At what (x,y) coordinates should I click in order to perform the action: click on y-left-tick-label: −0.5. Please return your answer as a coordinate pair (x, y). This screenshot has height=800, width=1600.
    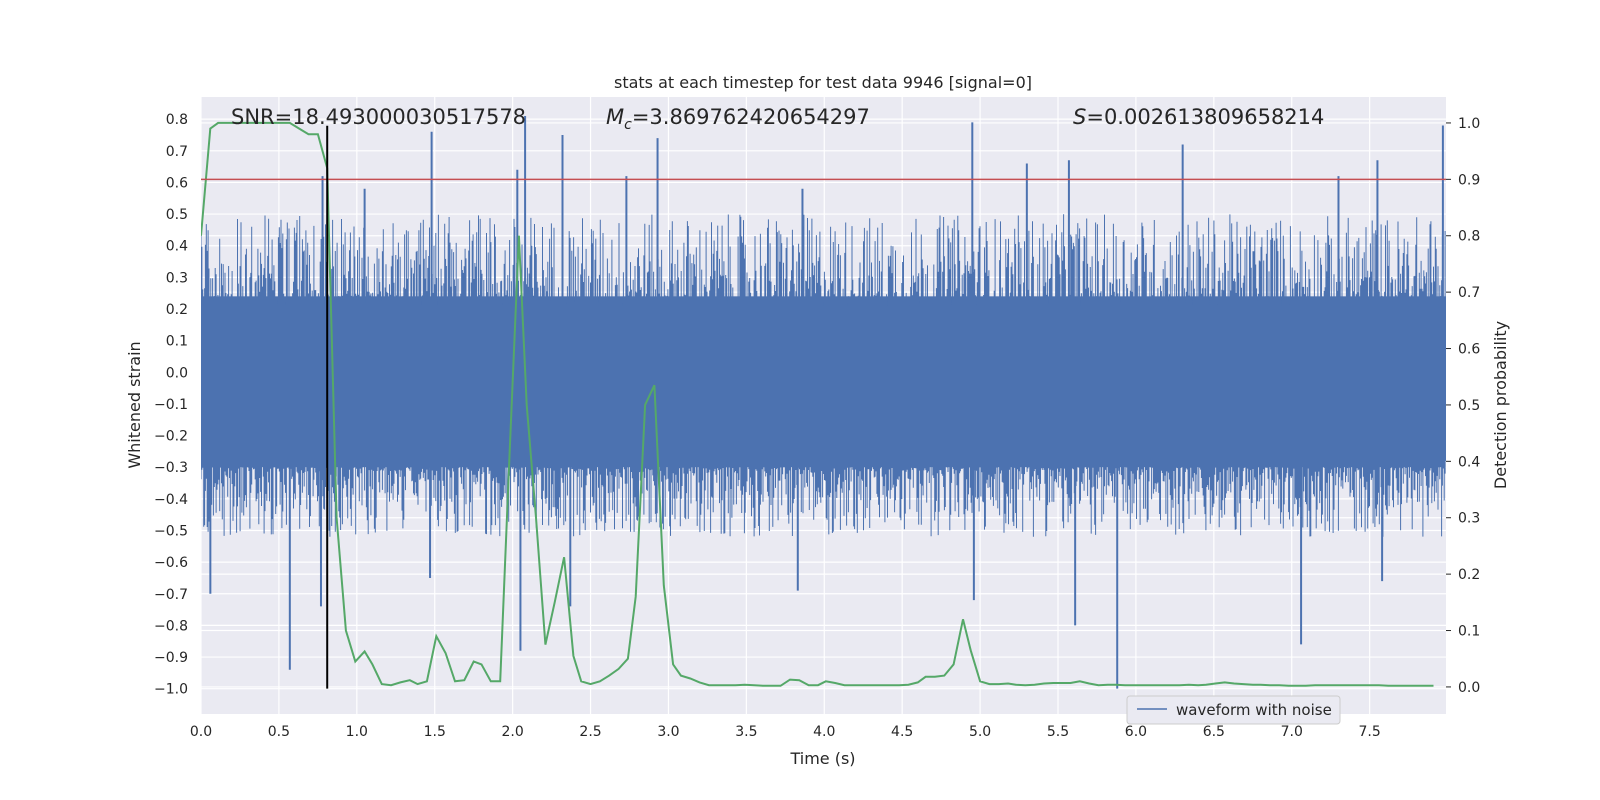
    Looking at the image, I should click on (171, 531).